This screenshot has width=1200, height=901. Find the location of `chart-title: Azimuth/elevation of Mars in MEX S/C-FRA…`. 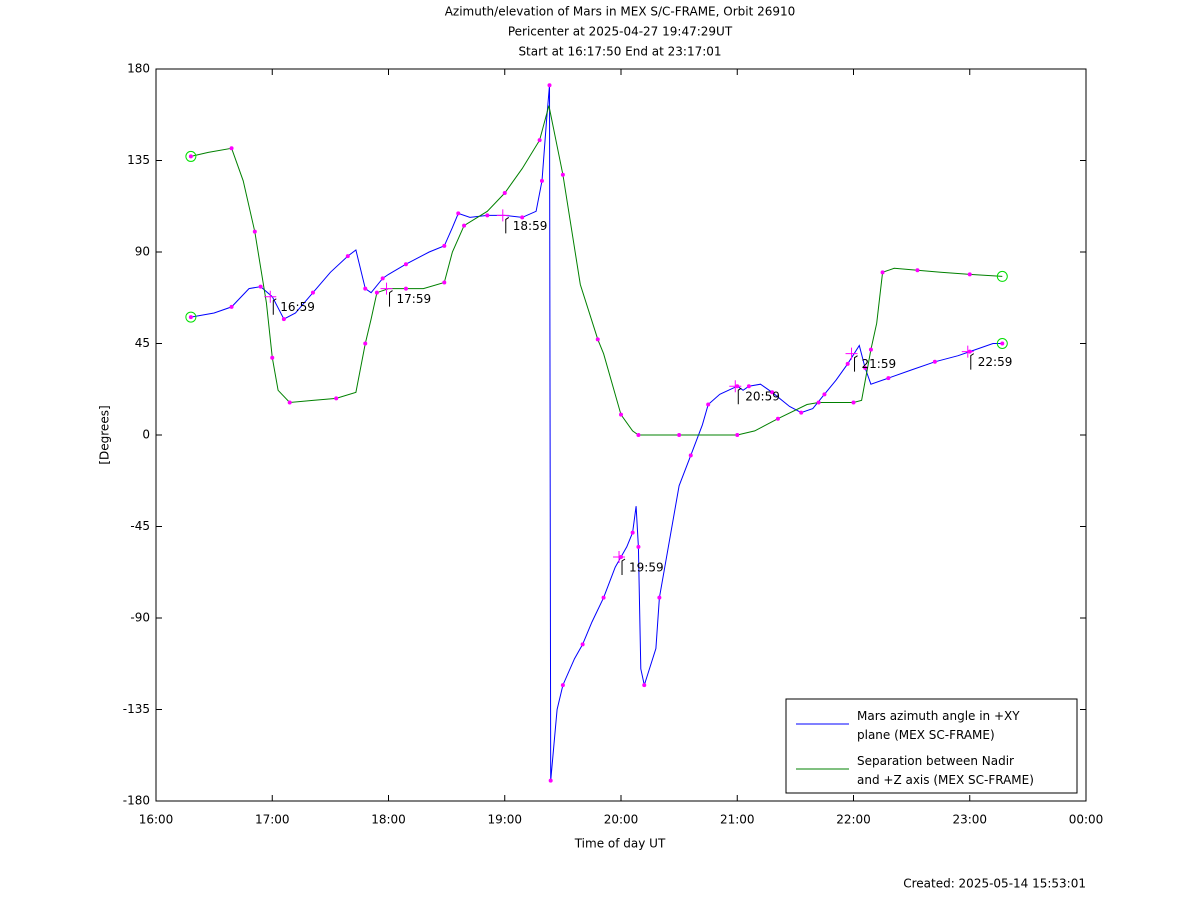

chart-title: Azimuth/elevation of Mars in MEX S/C-FRA… is located at coordinates (620, 12).